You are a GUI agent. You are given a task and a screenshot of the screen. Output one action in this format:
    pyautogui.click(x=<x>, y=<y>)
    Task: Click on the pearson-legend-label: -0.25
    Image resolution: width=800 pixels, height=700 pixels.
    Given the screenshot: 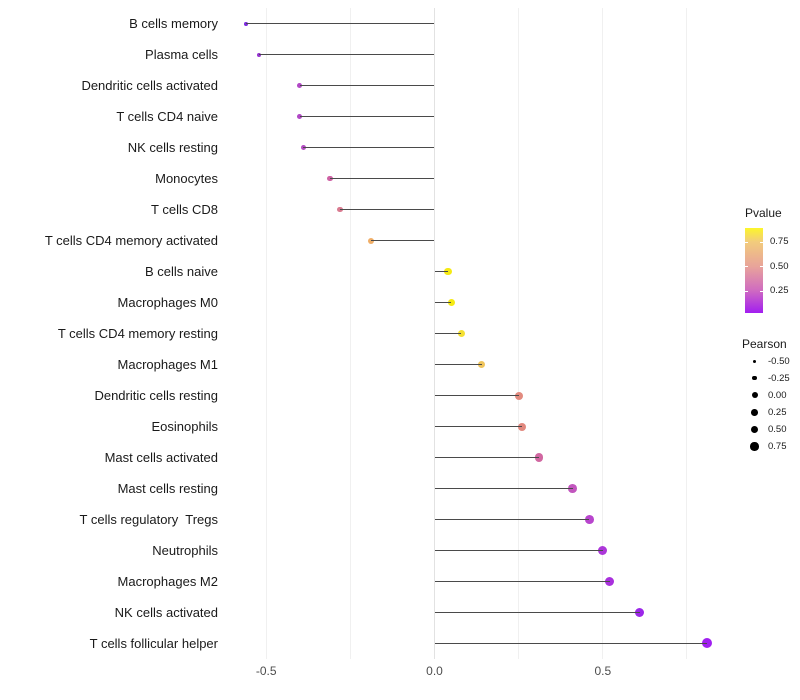 What is the action you would take?
    pyautogui.click(x=779, y=378)
    